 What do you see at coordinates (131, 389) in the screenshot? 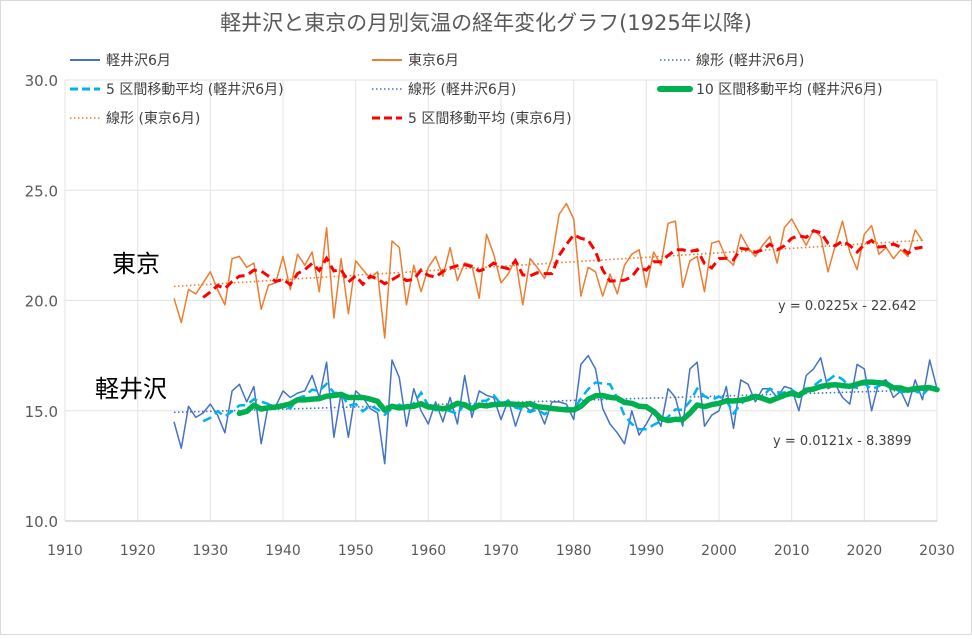
I see `karuizawa-region-label: 軽井沢` at bounding box center [131, 389].